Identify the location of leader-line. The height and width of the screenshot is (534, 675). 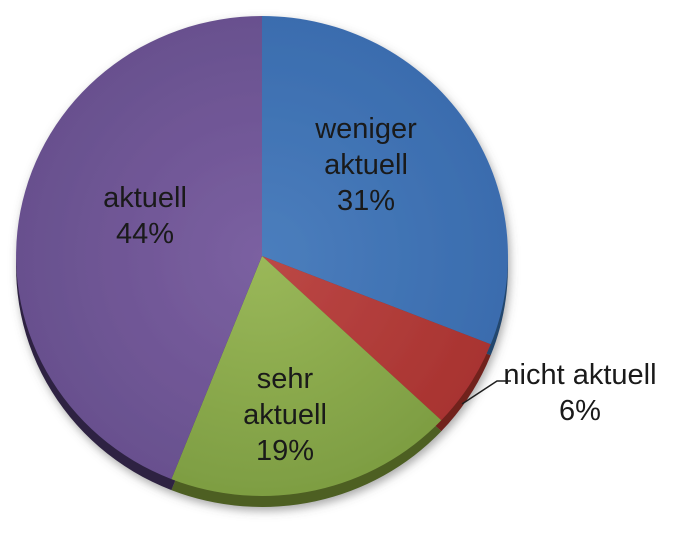
(486, 392).